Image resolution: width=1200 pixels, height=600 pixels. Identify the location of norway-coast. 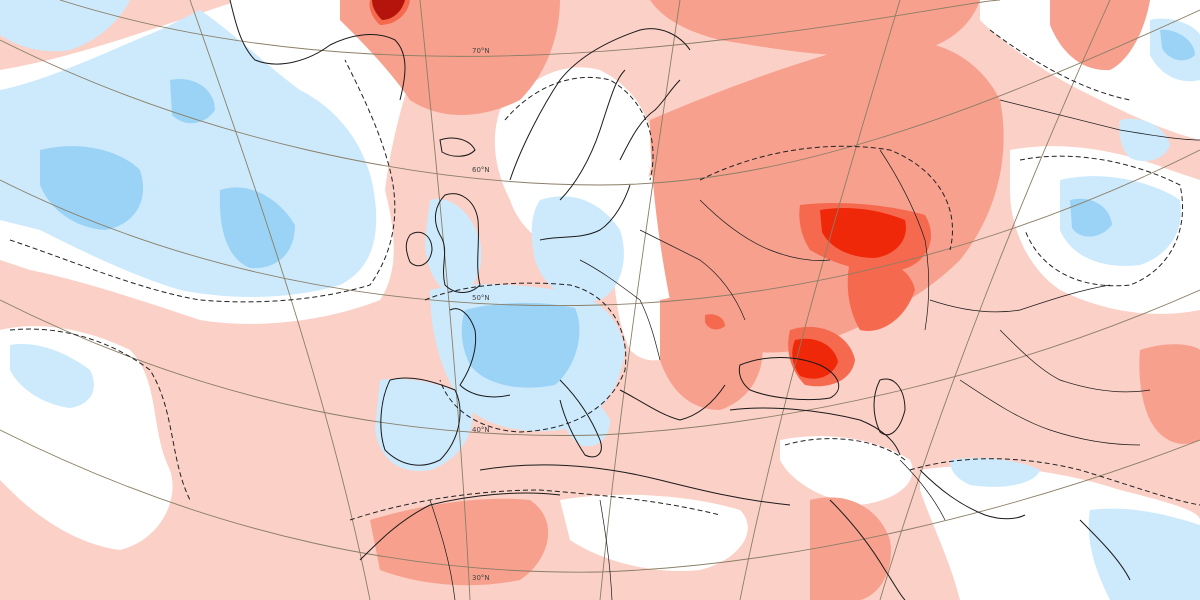
(600, 104).